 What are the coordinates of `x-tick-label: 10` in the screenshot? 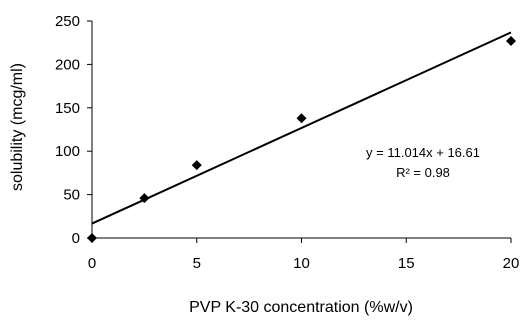 It's located at (301, 263).